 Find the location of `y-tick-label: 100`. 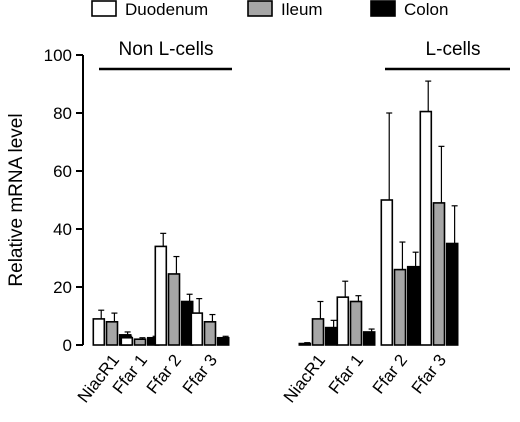

y-tick-label: 100 is located at coordinates (58, 55).